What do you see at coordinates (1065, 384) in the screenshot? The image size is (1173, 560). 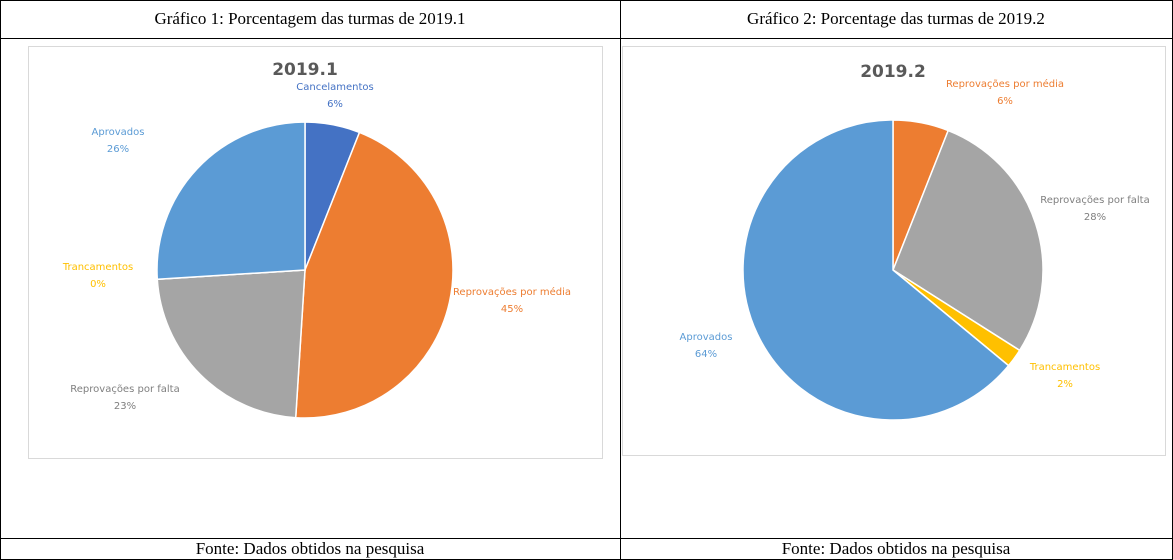 I see `slice-value: 2%` at bounding box center [1065, 384].